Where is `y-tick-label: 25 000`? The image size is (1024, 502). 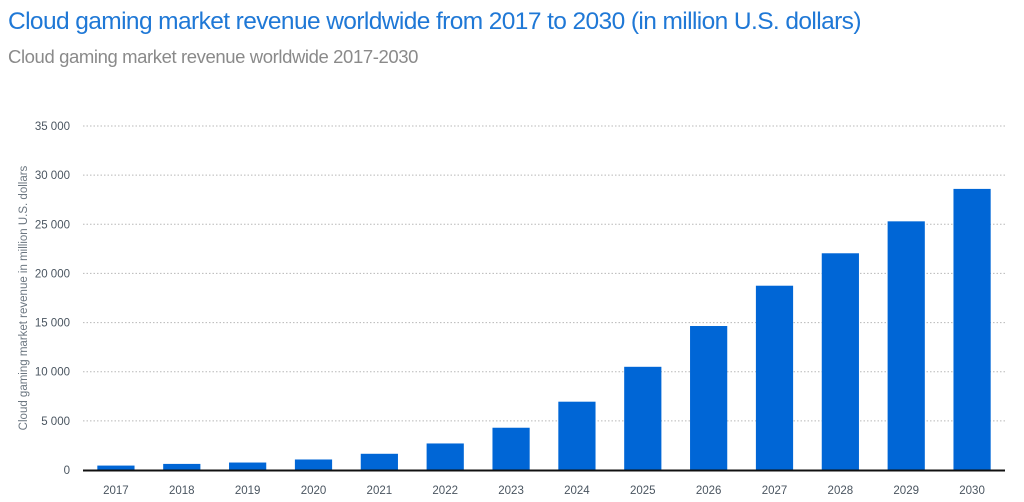
y-tick-label: 25 000 is located at coordinates (52, 225).